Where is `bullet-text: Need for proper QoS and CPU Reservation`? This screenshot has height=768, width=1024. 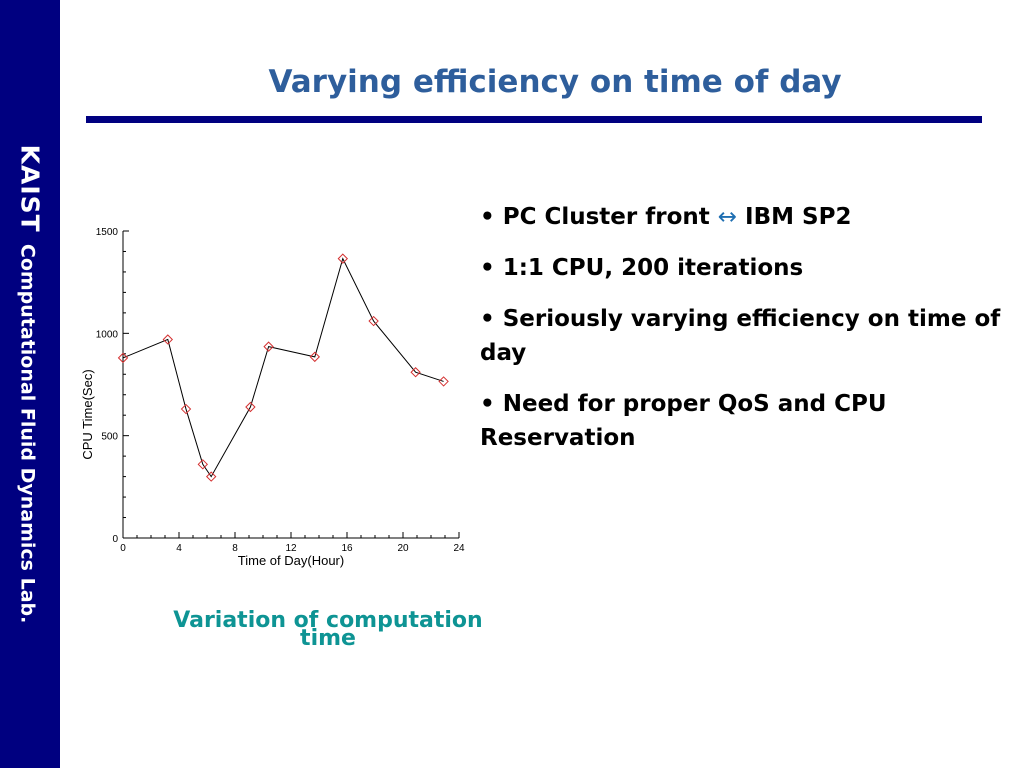 bullet-text: Need for proper QoS and CPU Reservation is located at coordinates (683, 421).